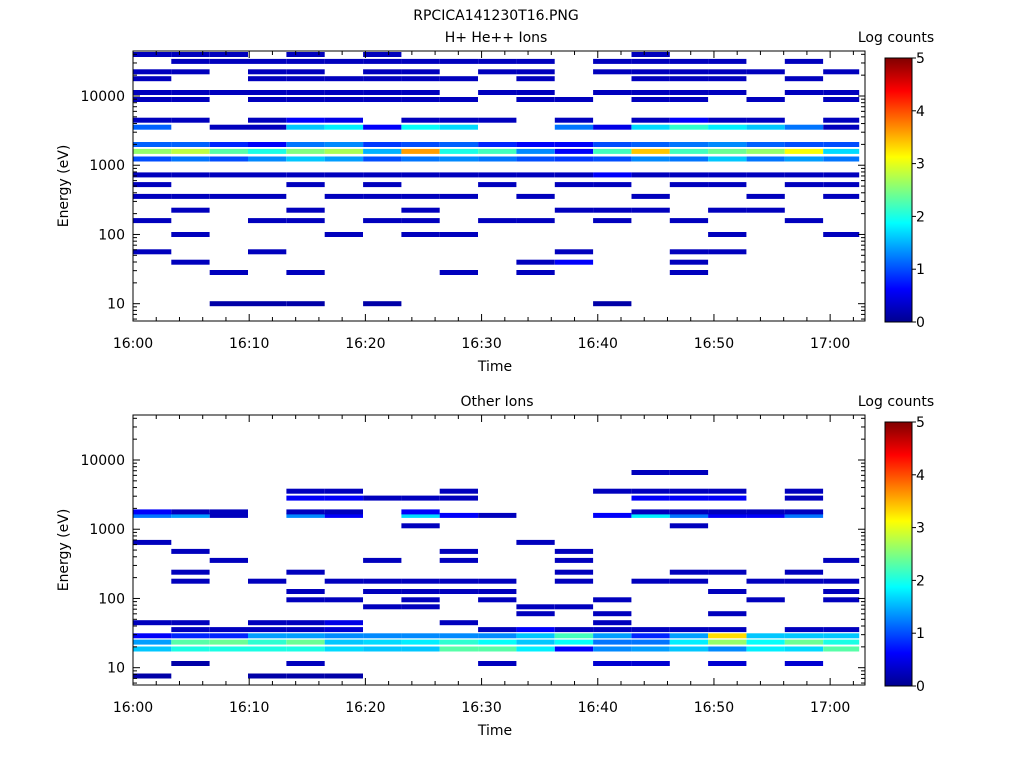 The image size is (1024, 768). I want to click on colorbar-scale, so click(898, 190).